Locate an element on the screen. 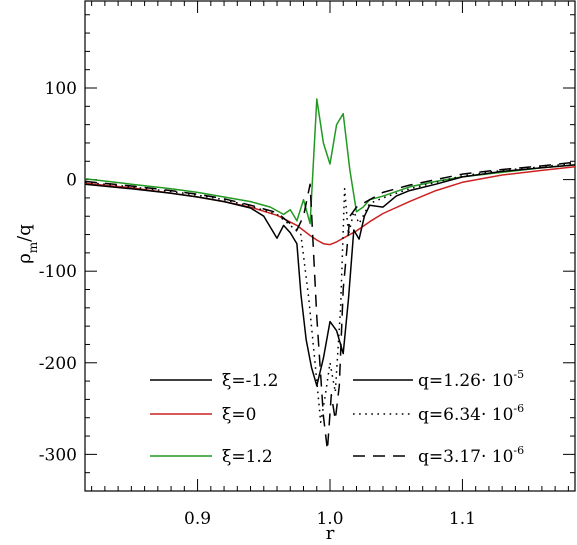  legend-label-xi-neg: ξ=-1.2 is located at coordinates (250, 381).